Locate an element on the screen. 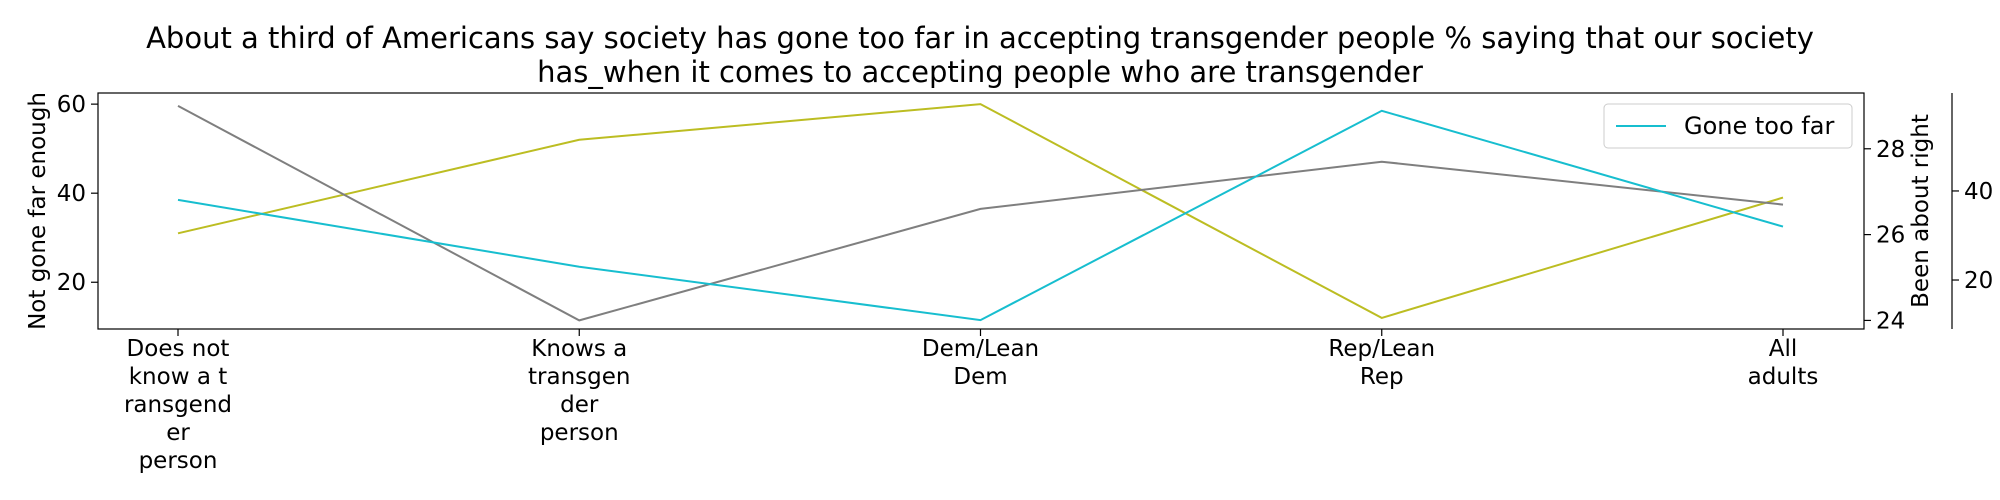 This screenshot has width=2000, height=500. left-y-axis-label: Not gone far enough is located at coordinates (38, 211).